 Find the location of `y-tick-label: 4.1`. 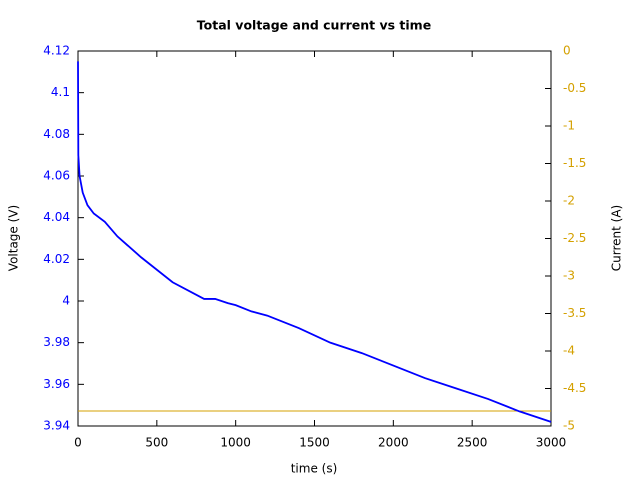

y-tick-label: 4.1 is located at coordinates (60, 92).